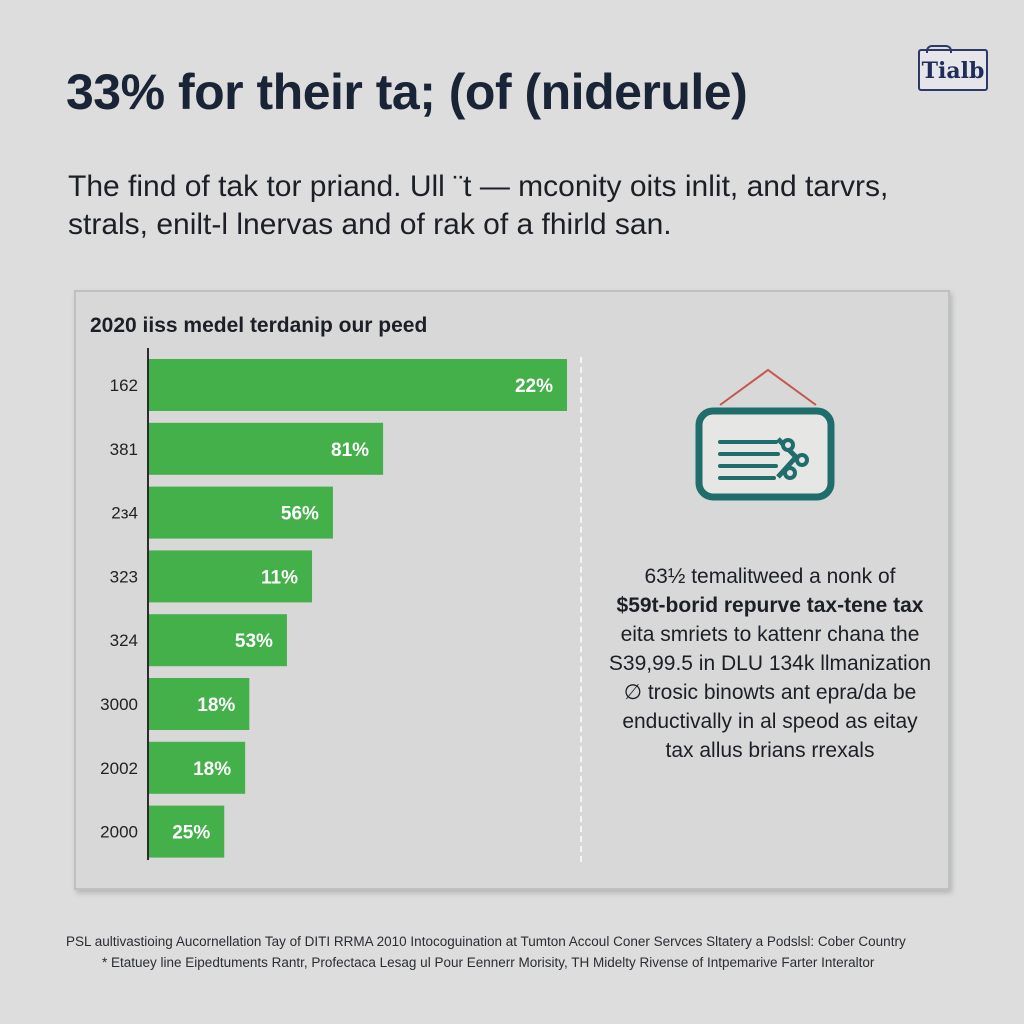  What do you see at coordinates (124, 640) in the screenshot?
I see `category-tick-label: 324` at bounding box center [124, 640].